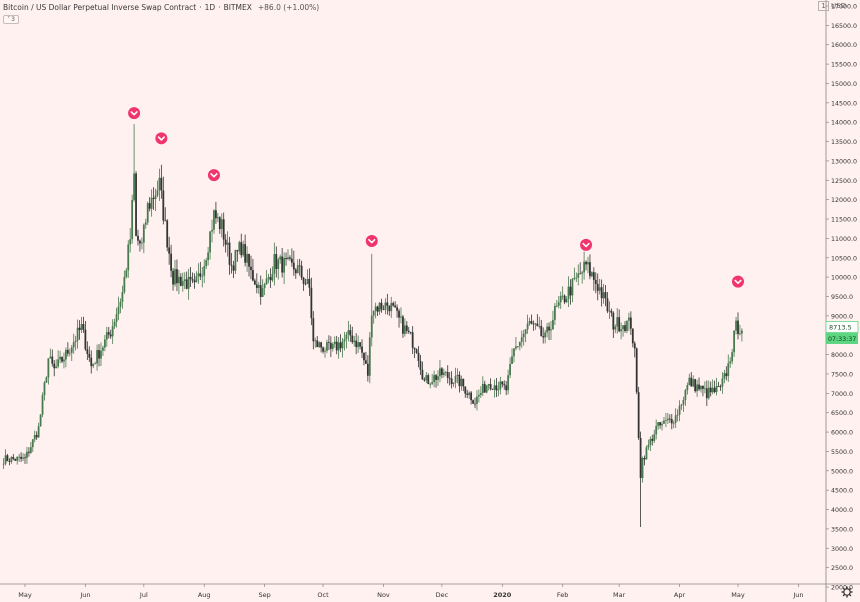 This screenshot has height=602, width=860. Describe the element at coordinates (830, 6) in the screenshot. I see `currency-selector: 1 USD` at that location.